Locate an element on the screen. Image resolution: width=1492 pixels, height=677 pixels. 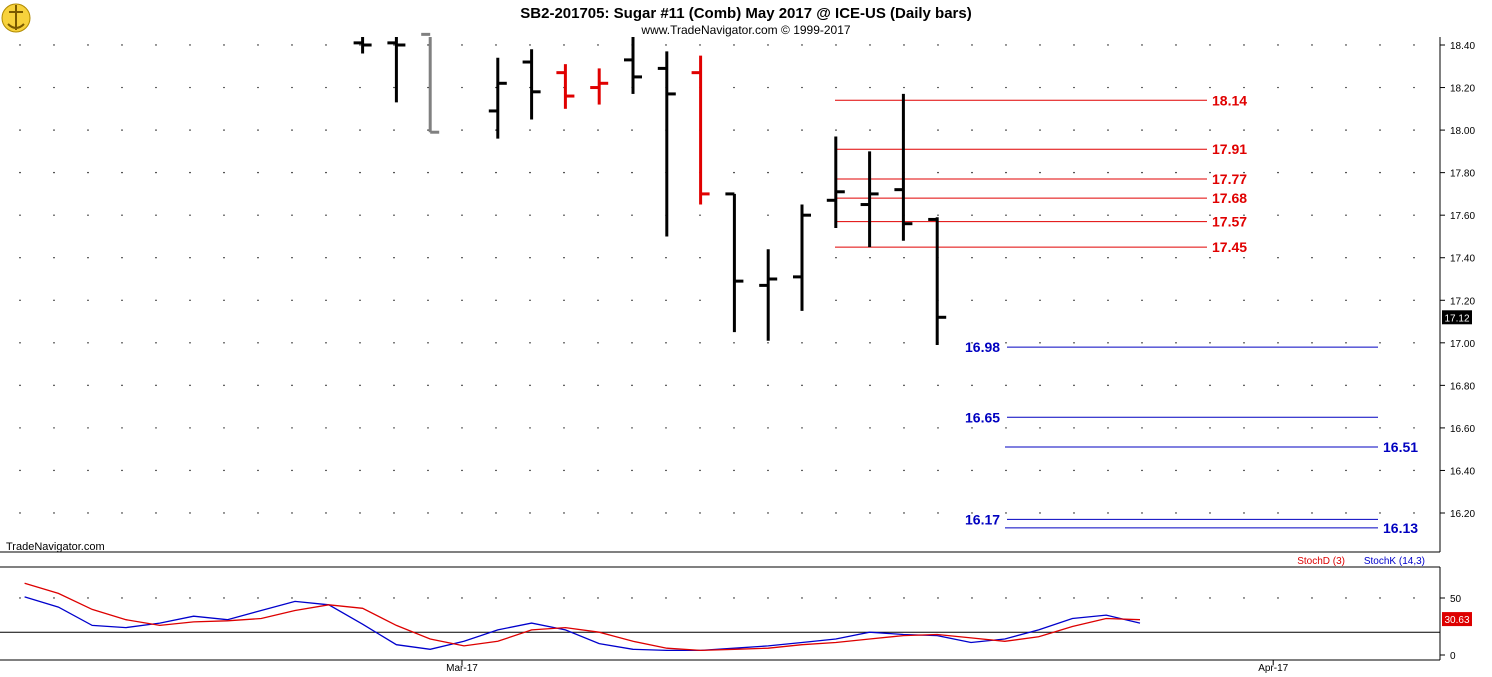
price-tick-label: 17.00 is located at coordinates (1462, 344).